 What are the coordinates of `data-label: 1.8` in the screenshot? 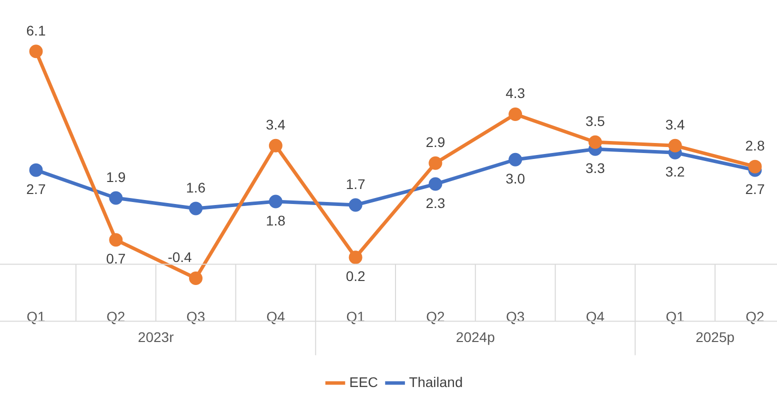 It's located at (276, 220).